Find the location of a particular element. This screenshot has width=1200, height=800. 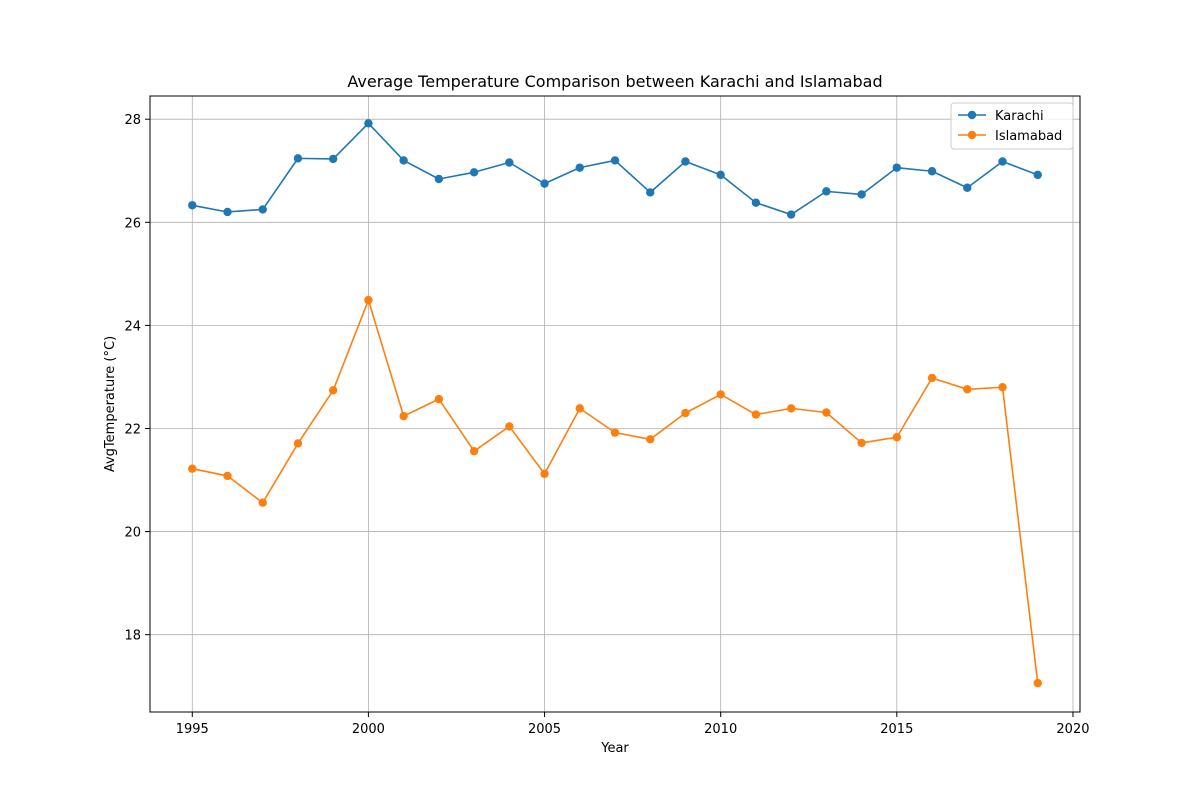

legend: Karachi Islamabad is located at coordinates (1012, 126).